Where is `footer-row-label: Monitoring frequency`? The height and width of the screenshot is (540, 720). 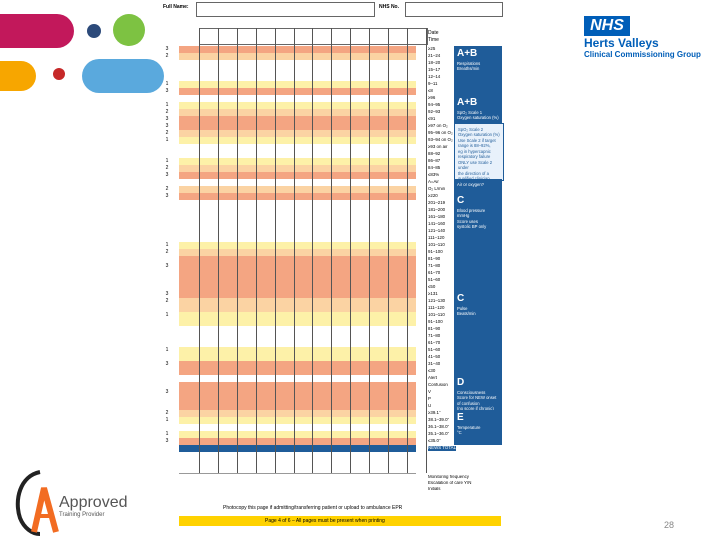
footer-row-label: Monitoring frequency is located at coordinates (449, 477).